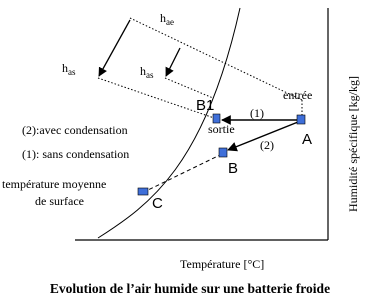  I want to click on annotation: (2), so click(267, 145).